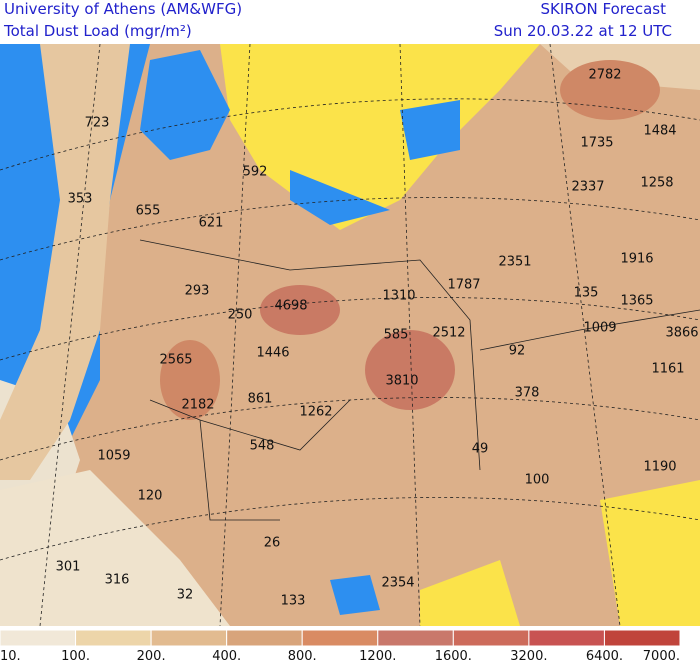 This screenshot has width=700, height=662. Describe the element at coordinates (290, 306) in the screenshot. I see `dust-value-label: 4698` at that location.